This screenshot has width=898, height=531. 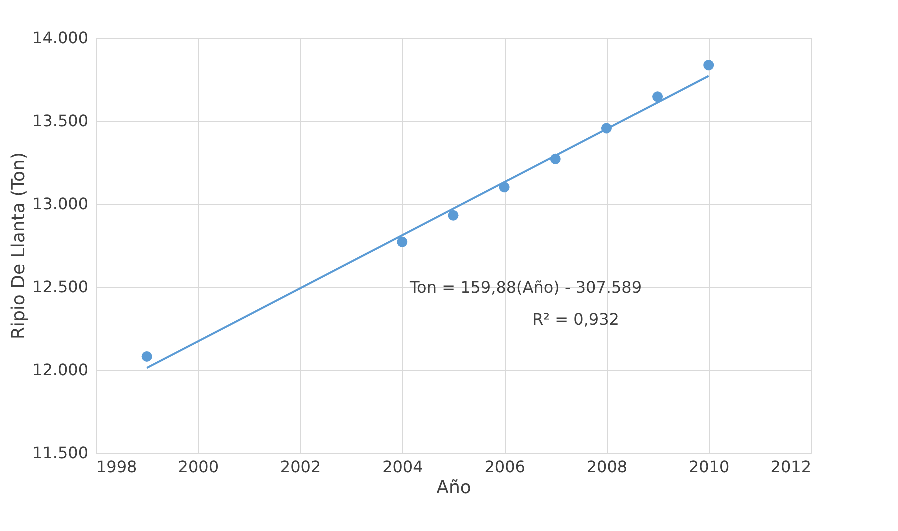 What do you see at coordinates (60, 287) in the screenshot?
I see `y-tick-label: 12.500` at bounding box center [60, 287].